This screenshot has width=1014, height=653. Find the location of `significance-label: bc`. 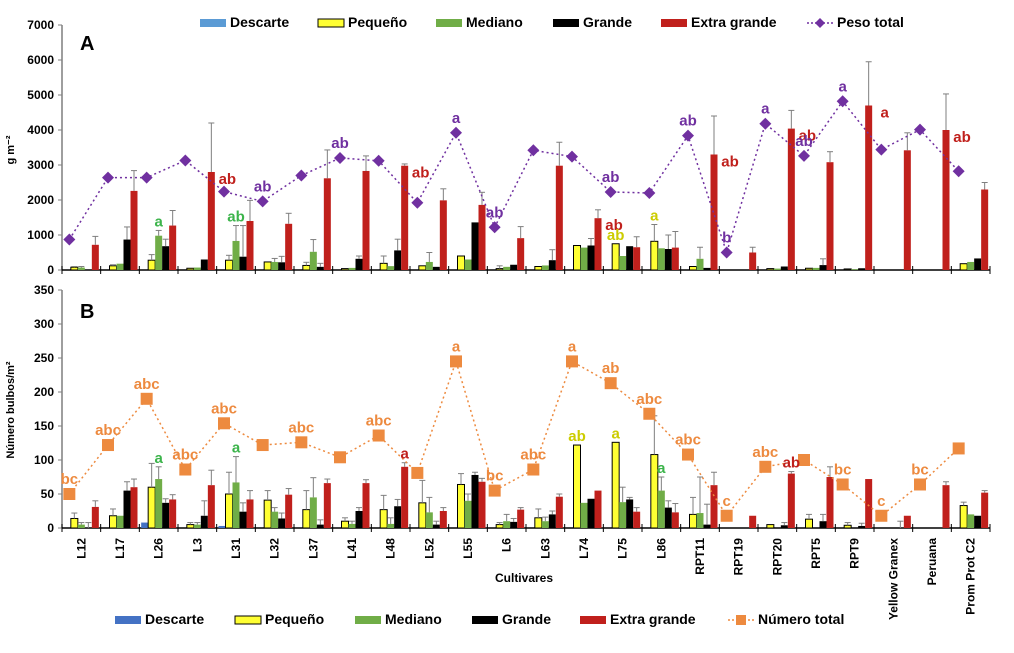

significance-label: bc is located at coordinates (495, 476).